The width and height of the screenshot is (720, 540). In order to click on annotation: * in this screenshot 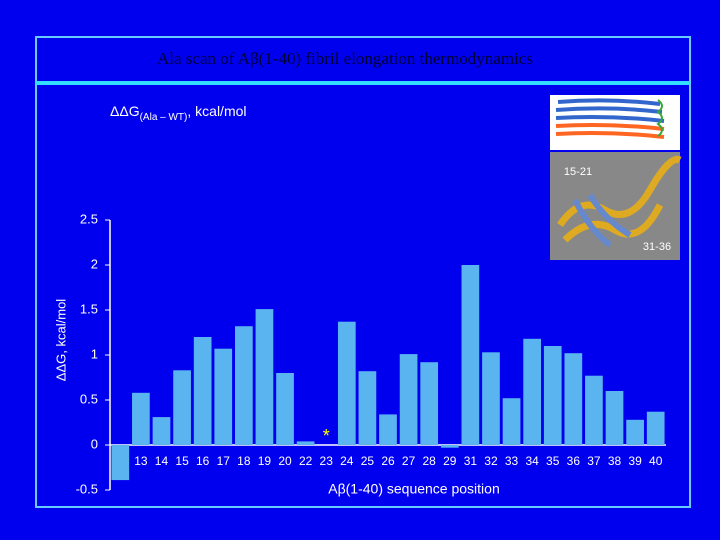, I will do `click(326, 436)`.